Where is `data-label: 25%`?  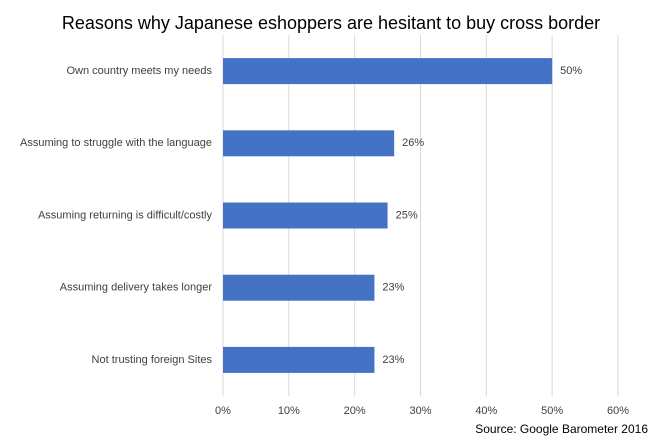 data-label: 25% is located at coordinates (407, 215).